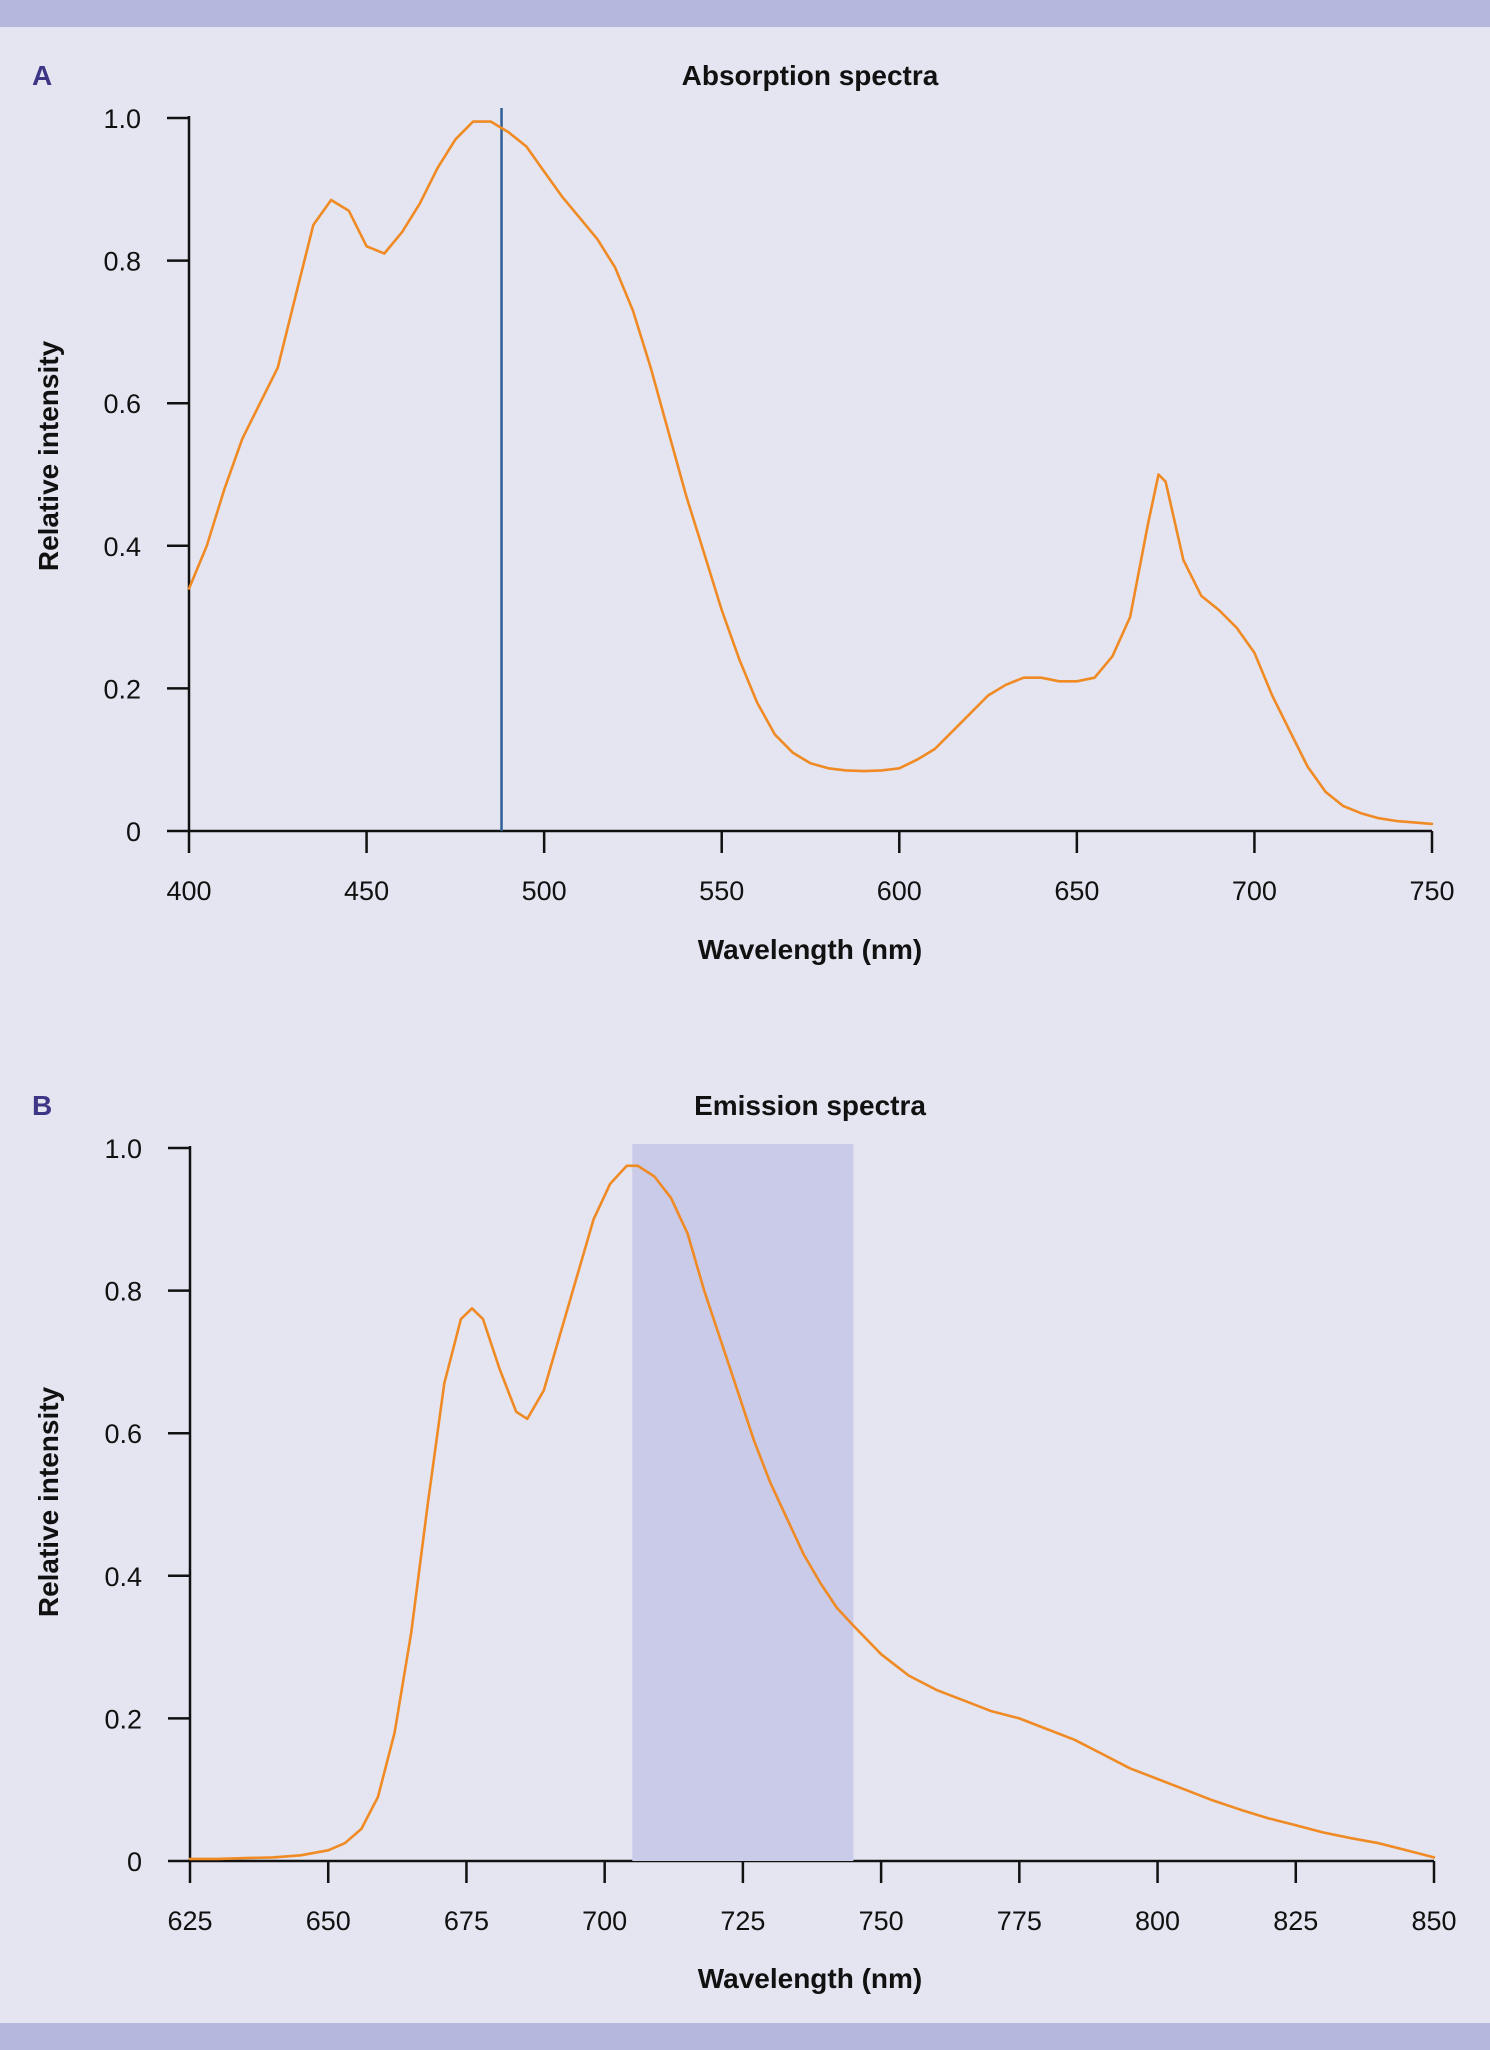 The image size is (1490, 2050). What do you see at coordinates (466, 1921) in the screenshot?
I see `x-tick-label: 675` at bounding box center [466, 1921].